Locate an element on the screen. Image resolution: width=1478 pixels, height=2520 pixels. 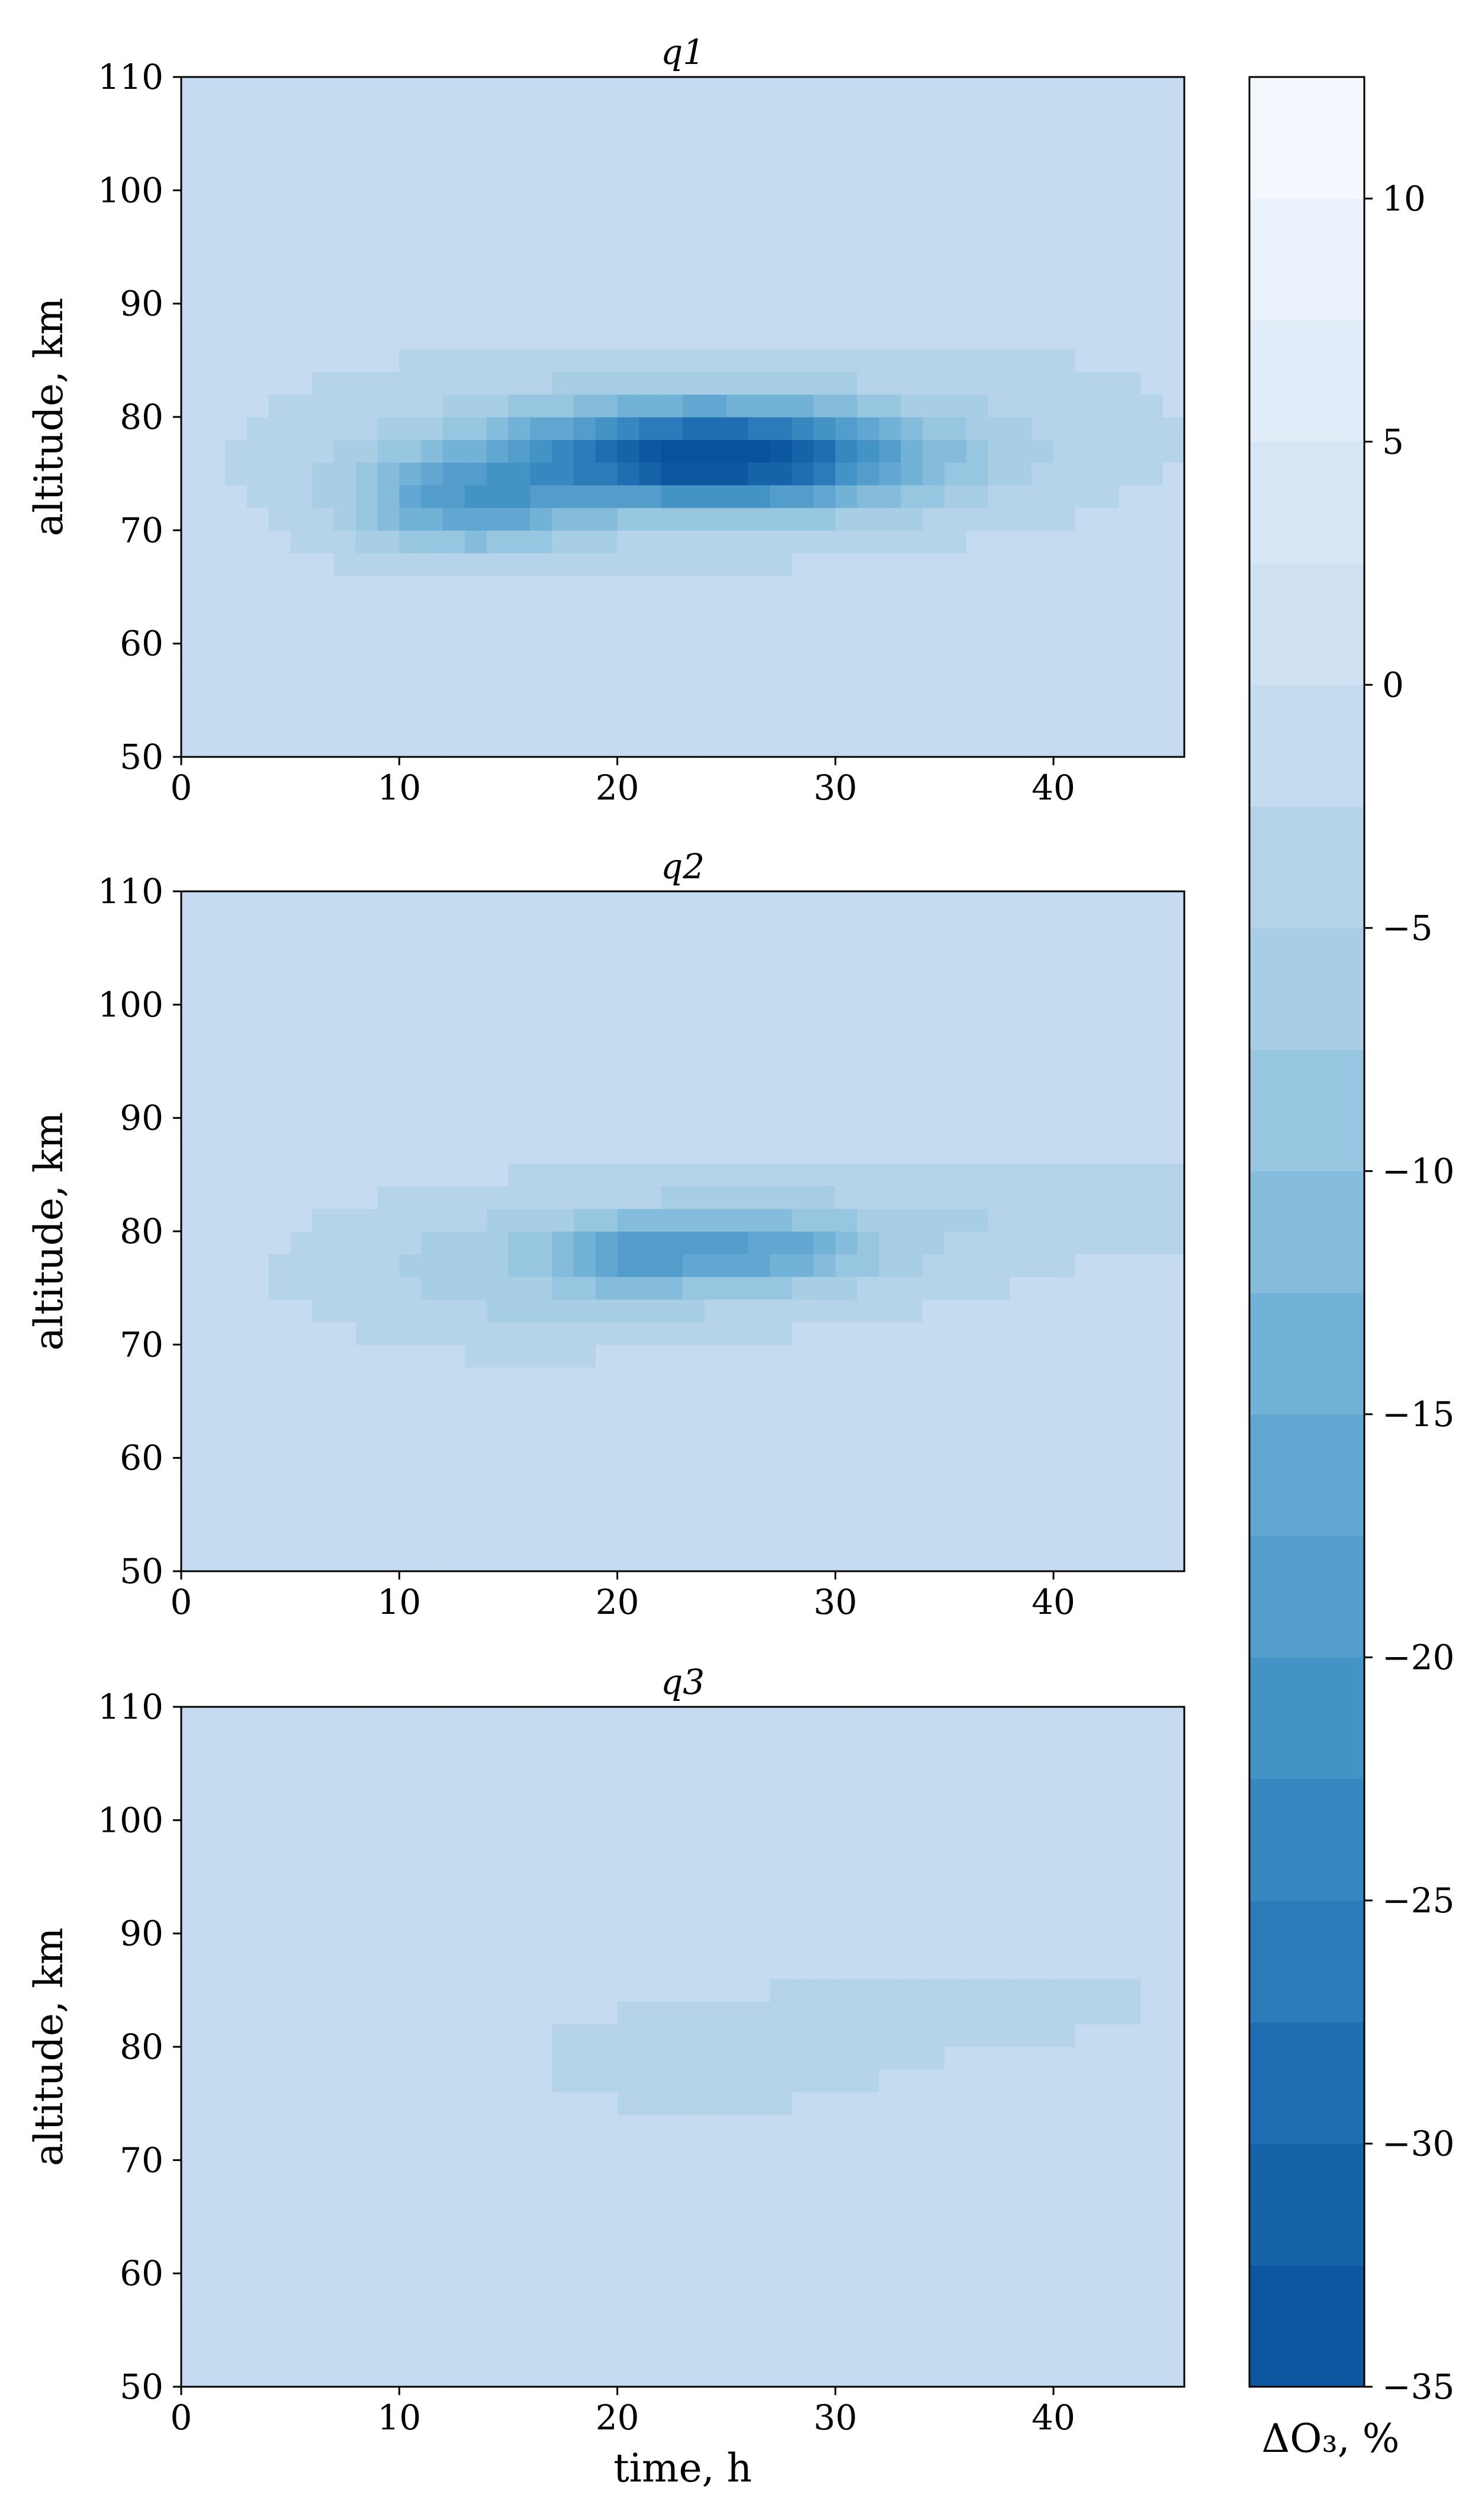
y-tick-label: 80 is located at coordinates (141, 417).